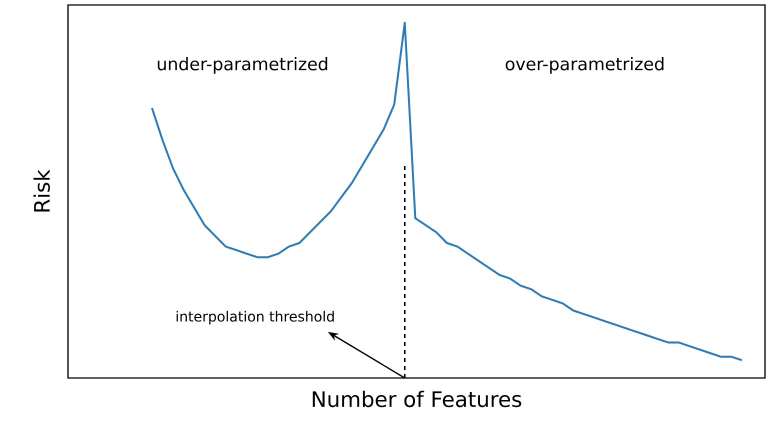 This screenshot has width=767, height=426. What do you see at coordinates (243, 65) in the screenshot?
I see `annotation: under-parametrized` at bounding box center [243, 65].